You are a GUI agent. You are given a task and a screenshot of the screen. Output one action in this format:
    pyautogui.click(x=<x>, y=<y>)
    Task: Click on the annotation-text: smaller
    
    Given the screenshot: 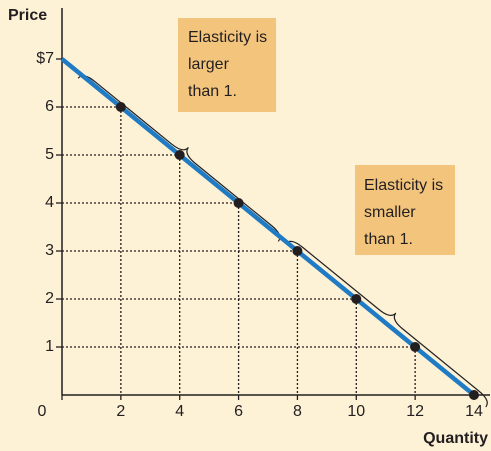 What is the action you would take?
    pyautogui.click(x=390, y=212)
    